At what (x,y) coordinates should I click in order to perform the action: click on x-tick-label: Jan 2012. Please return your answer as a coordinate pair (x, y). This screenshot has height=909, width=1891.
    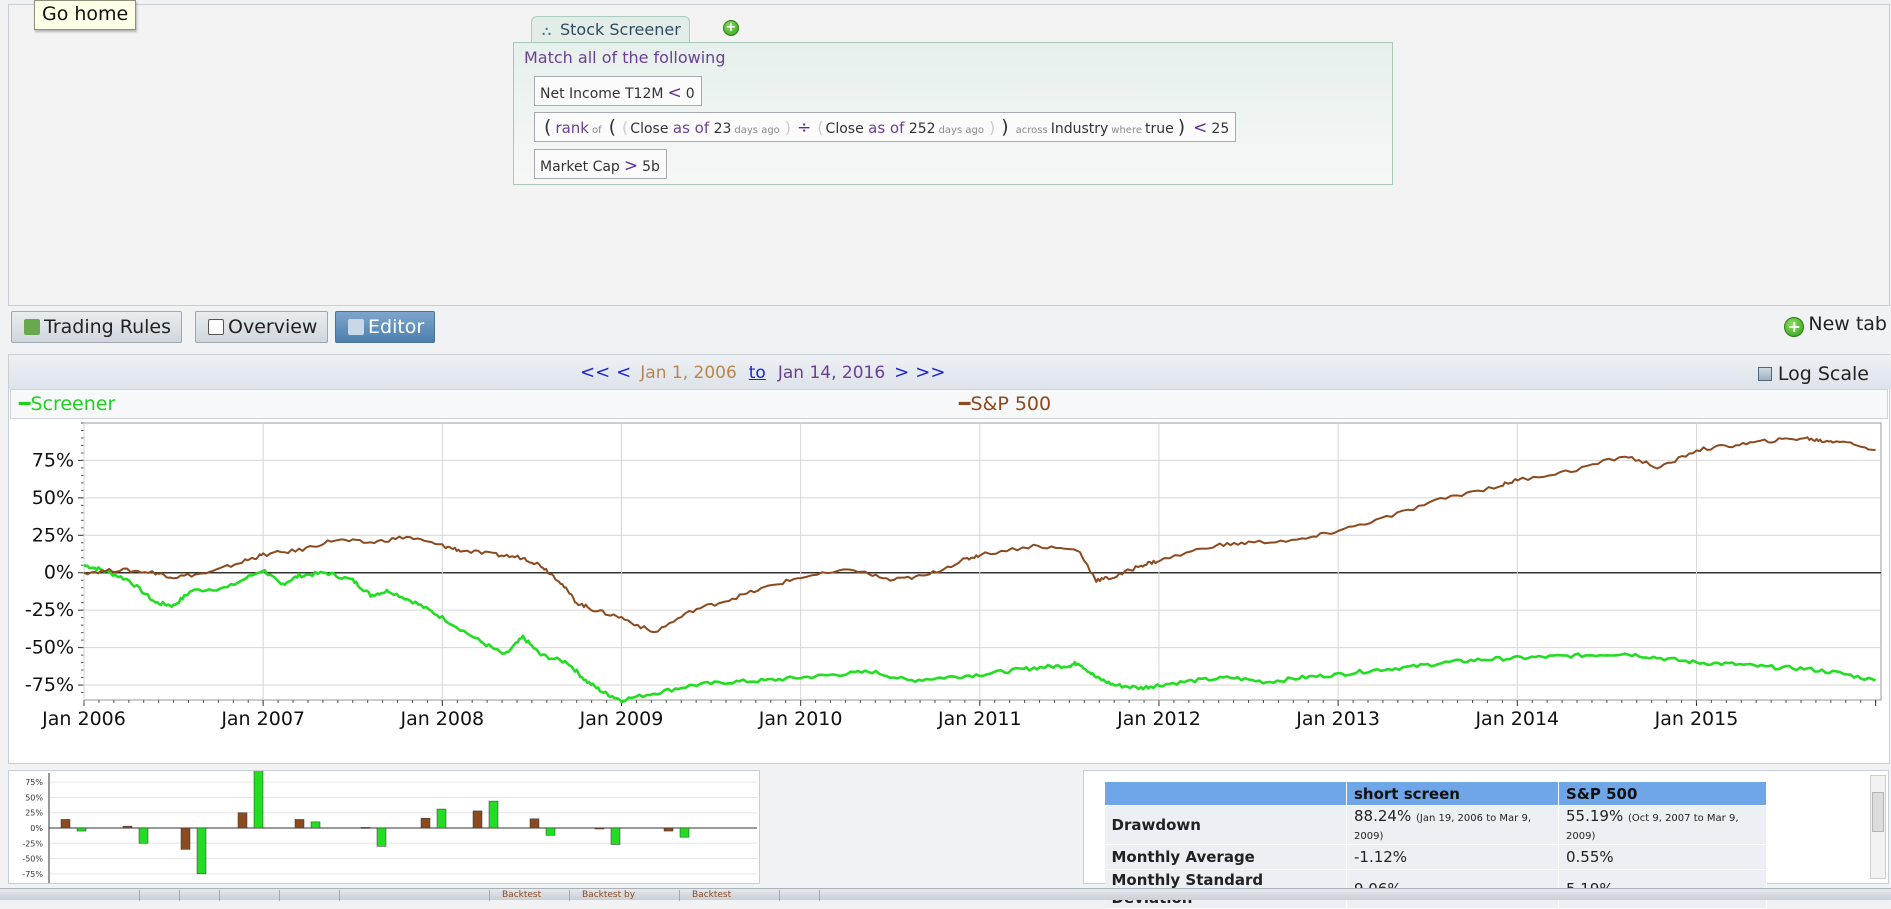
    Looking at the image, I should click on (1158, 719).